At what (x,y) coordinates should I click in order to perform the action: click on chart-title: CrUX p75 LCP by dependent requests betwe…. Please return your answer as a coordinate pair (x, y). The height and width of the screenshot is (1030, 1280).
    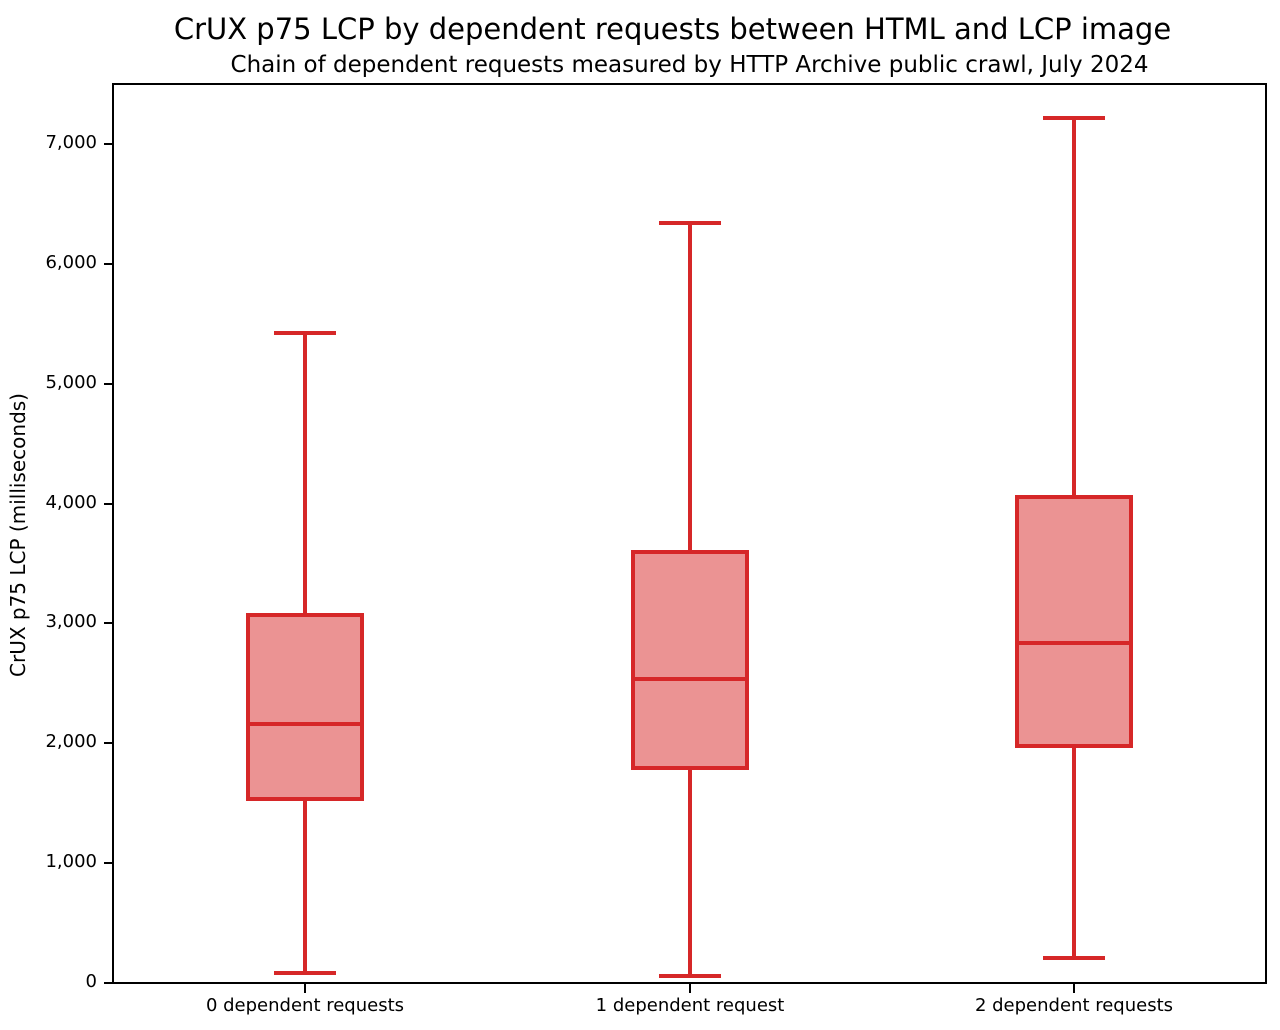
    Looking at the image, I should click on (672, 29).